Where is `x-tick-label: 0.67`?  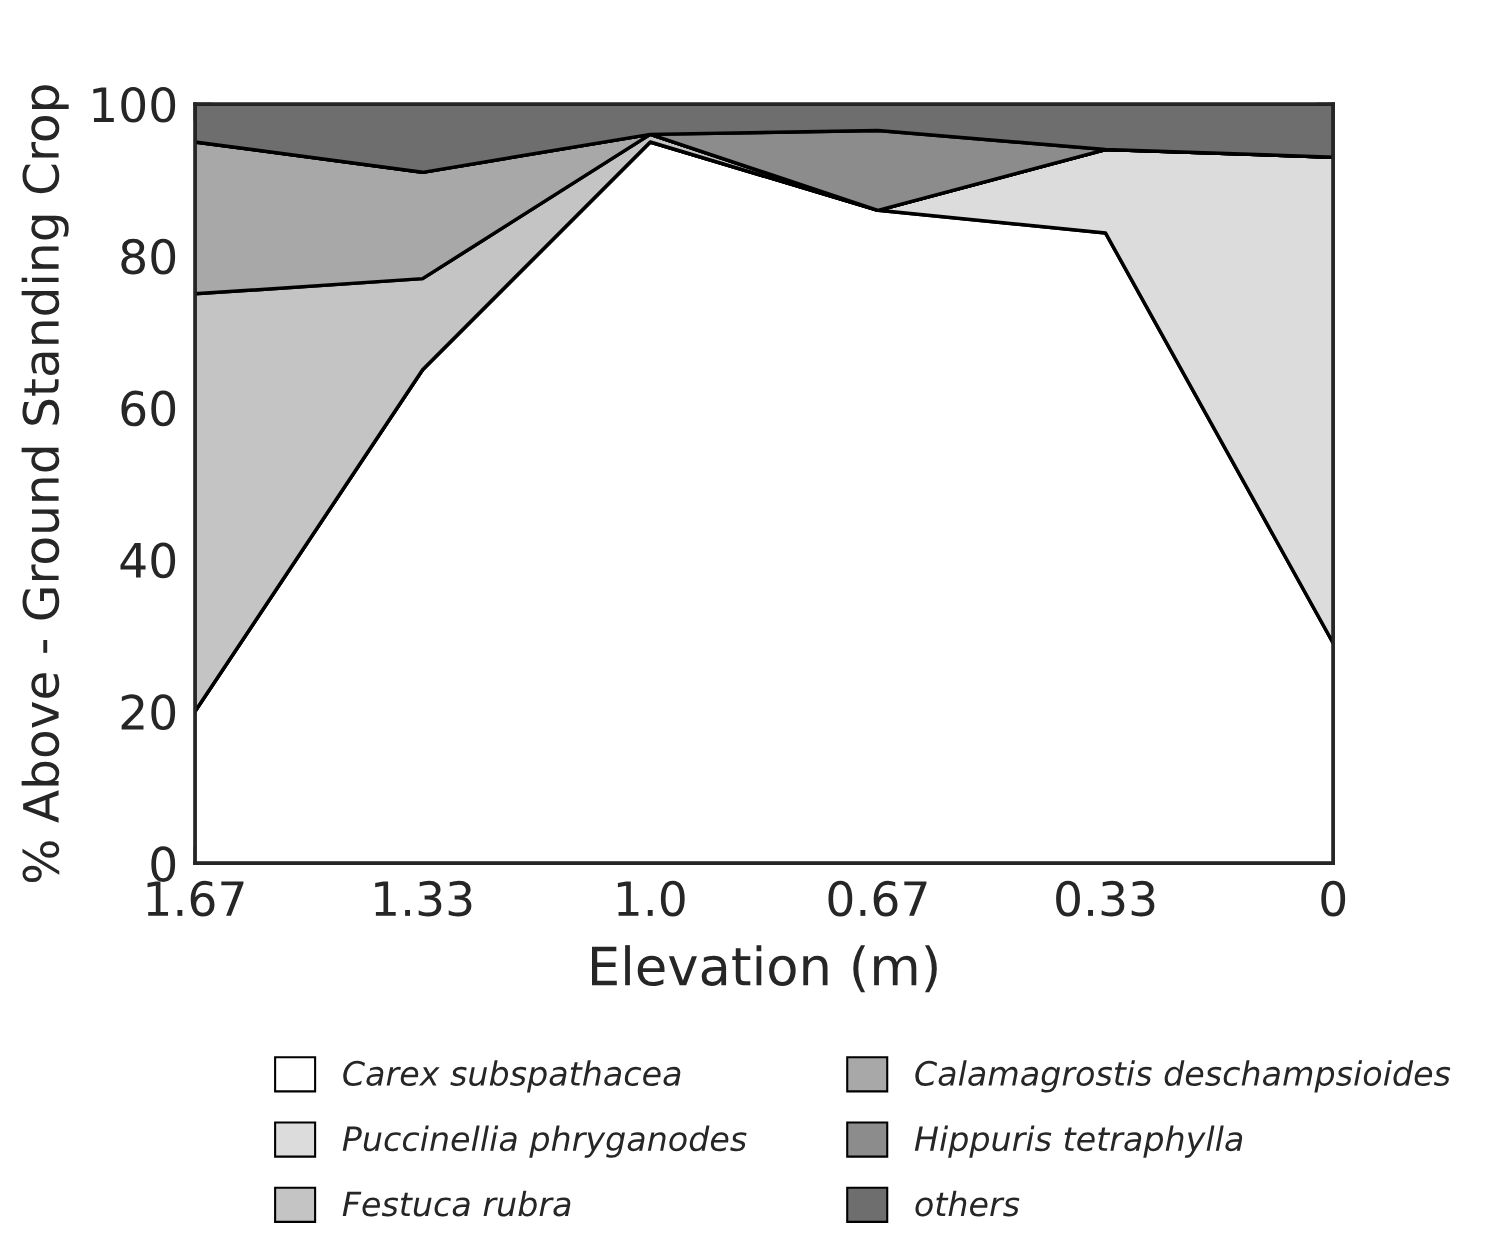 x-tick-label: 0.67 is located at coordinates (877, 898).